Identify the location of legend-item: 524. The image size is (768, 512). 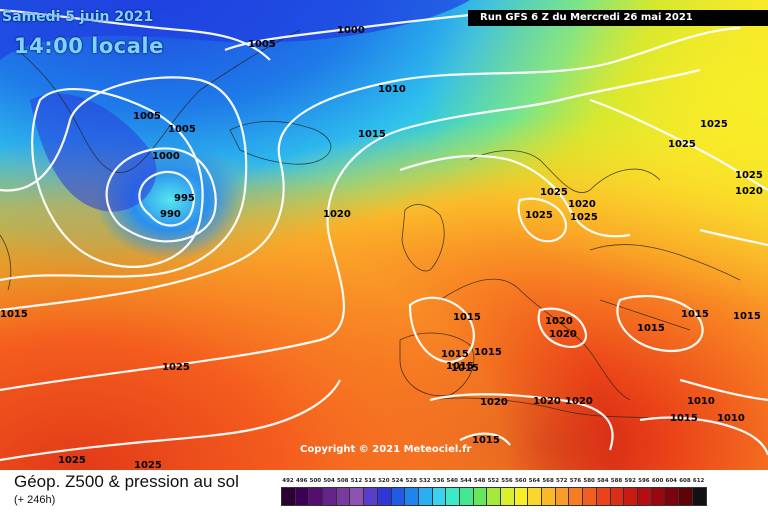
(398, 493).